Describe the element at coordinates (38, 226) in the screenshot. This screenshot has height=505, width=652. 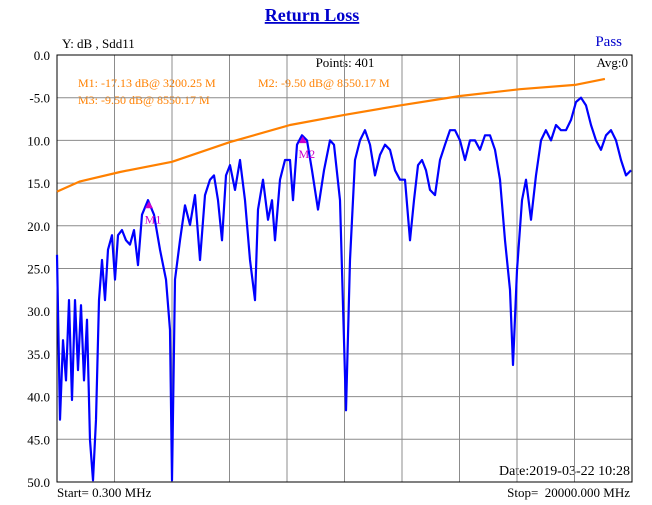
I see `y-tick-label: 20.0` at that location.